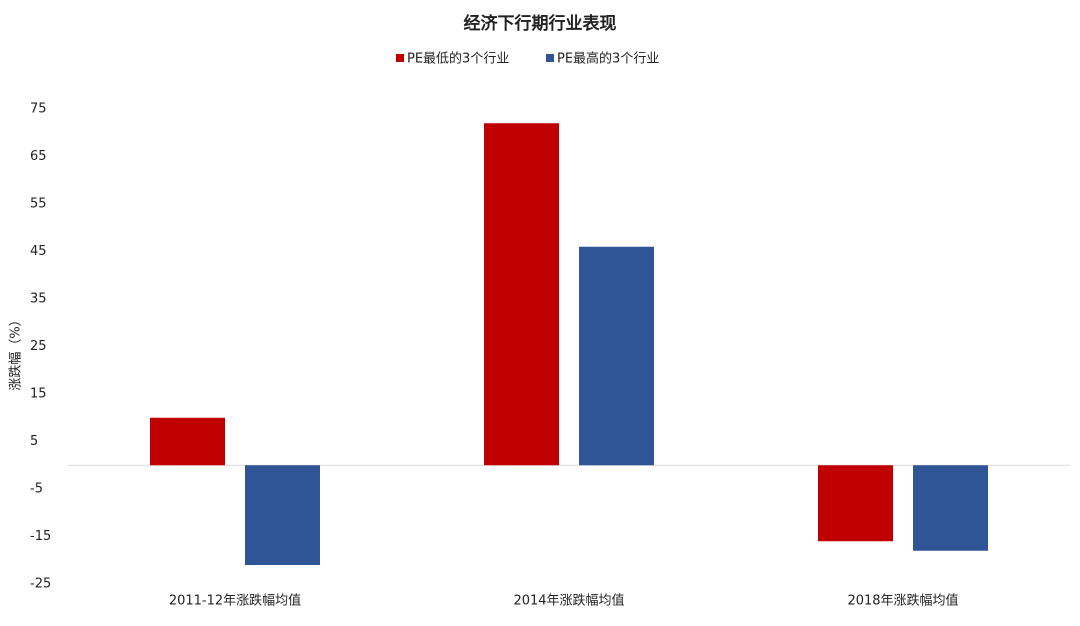 The image size is (1080, 626). I want to click on y-tick-label: 5, so click(34, 441).